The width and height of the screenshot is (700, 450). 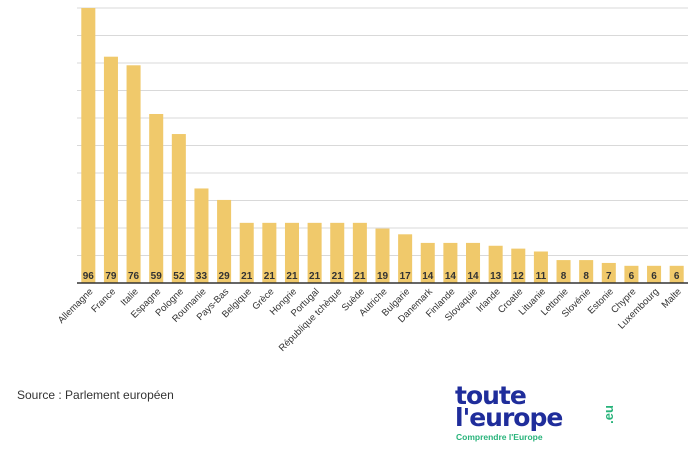 What do you see at coordinates (110, 169) in the screenshot?
I see `bar-france` at bounding box center [110, 169].